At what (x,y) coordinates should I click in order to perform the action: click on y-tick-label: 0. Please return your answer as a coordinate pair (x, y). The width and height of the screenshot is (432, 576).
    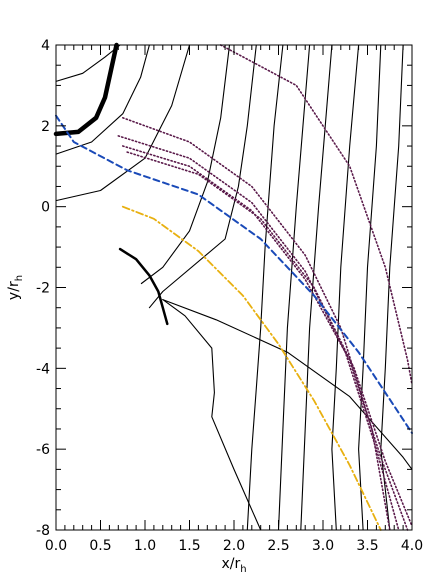
    Looking at the image, I should click on (45, 208).